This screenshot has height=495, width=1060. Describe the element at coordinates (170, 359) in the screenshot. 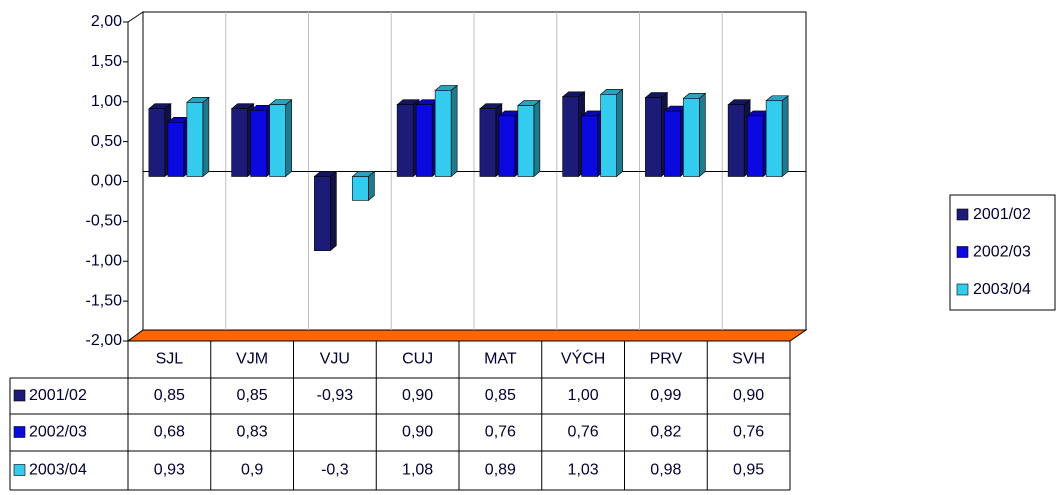

I see `x-tick-label: SJL` at that location.